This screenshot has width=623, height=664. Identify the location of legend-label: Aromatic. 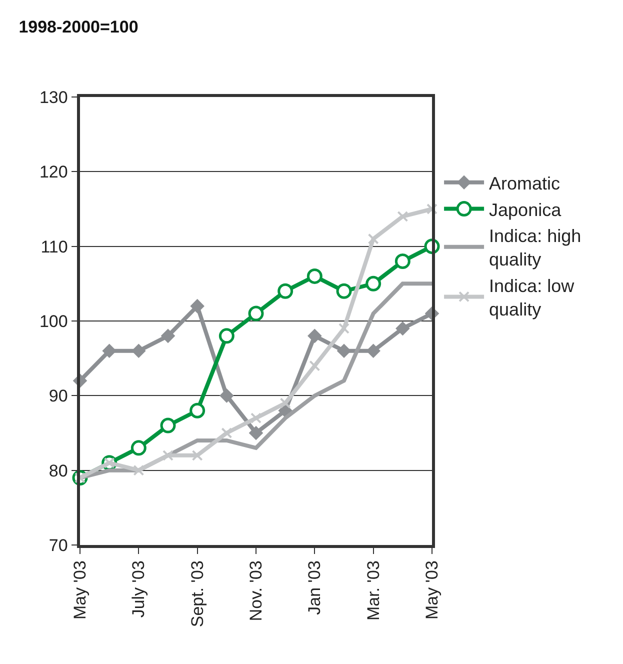
(524, 183).